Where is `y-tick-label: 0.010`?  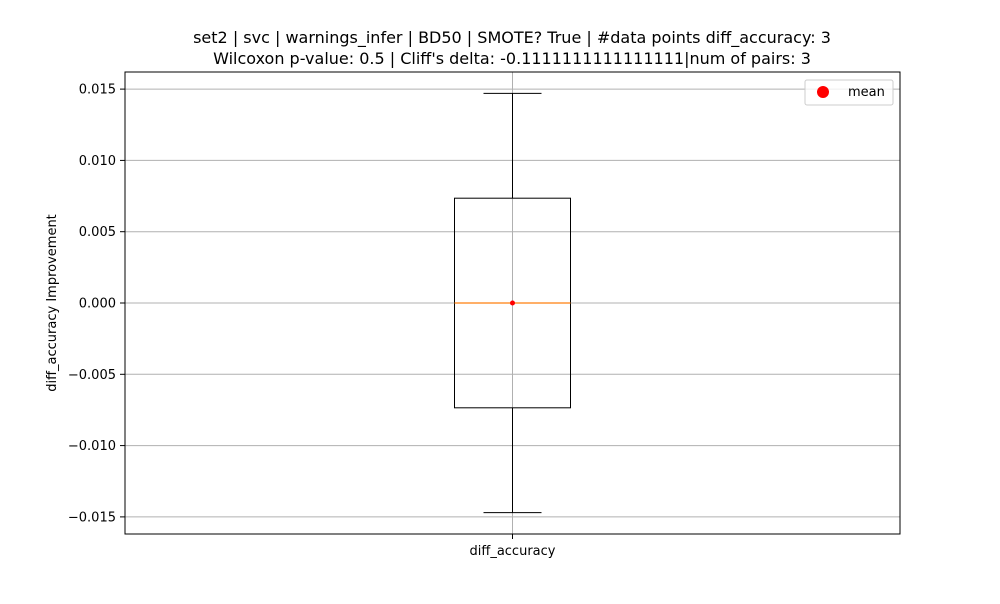
y-tick-label: 0.010 is located at coordinates (97, 161).